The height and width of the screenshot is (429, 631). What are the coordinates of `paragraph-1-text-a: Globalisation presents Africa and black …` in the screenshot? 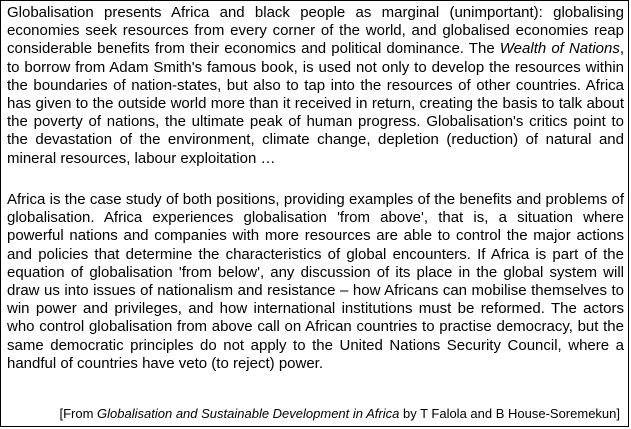 It's located at (315, 31).